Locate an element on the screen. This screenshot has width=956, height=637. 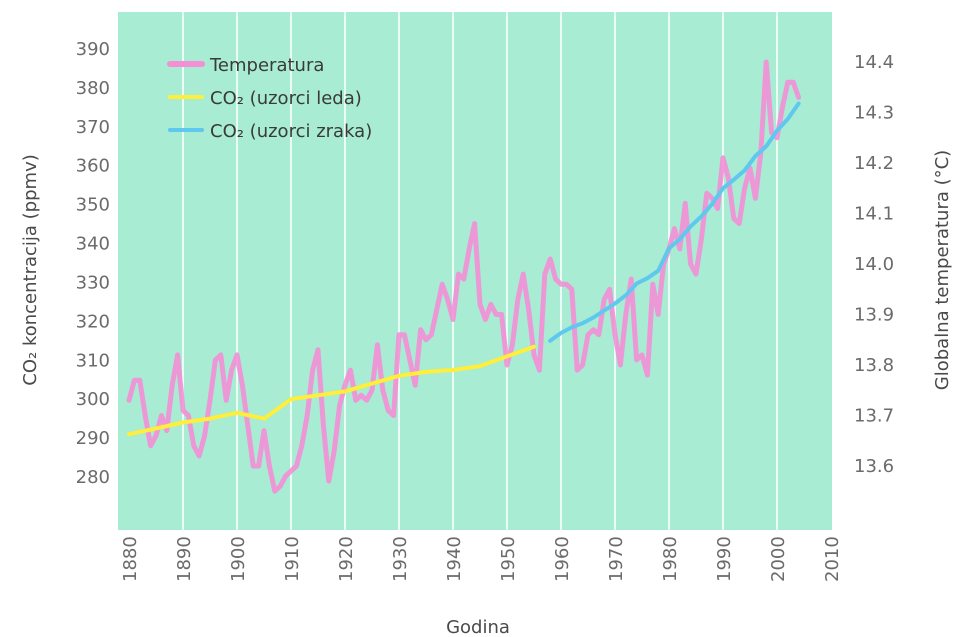
line-co2-ice is located at coordinates (331, 390).